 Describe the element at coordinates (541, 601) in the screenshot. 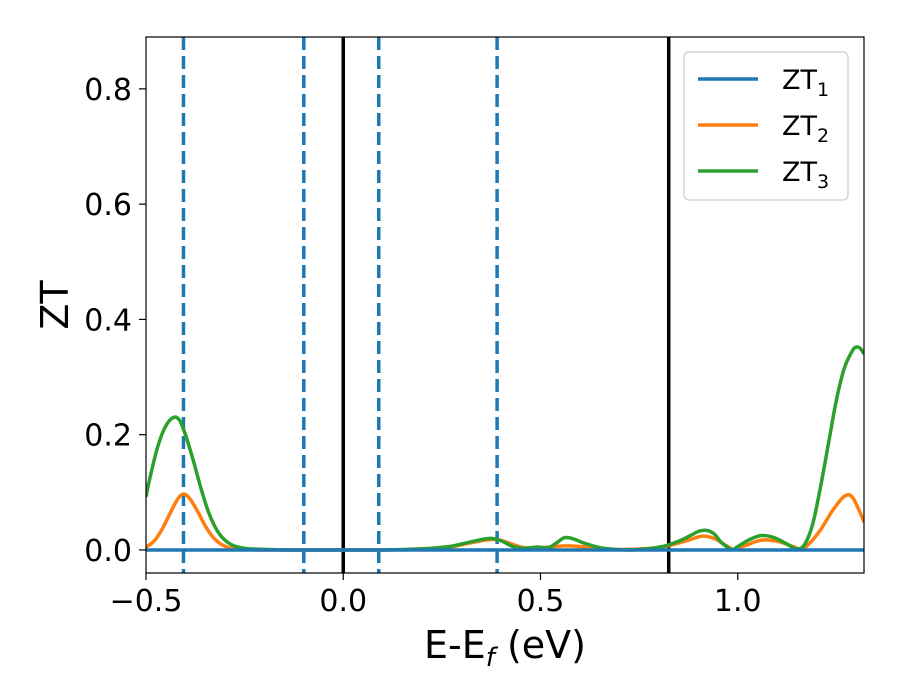

I see `x-tick-label: 0.5` at that location.